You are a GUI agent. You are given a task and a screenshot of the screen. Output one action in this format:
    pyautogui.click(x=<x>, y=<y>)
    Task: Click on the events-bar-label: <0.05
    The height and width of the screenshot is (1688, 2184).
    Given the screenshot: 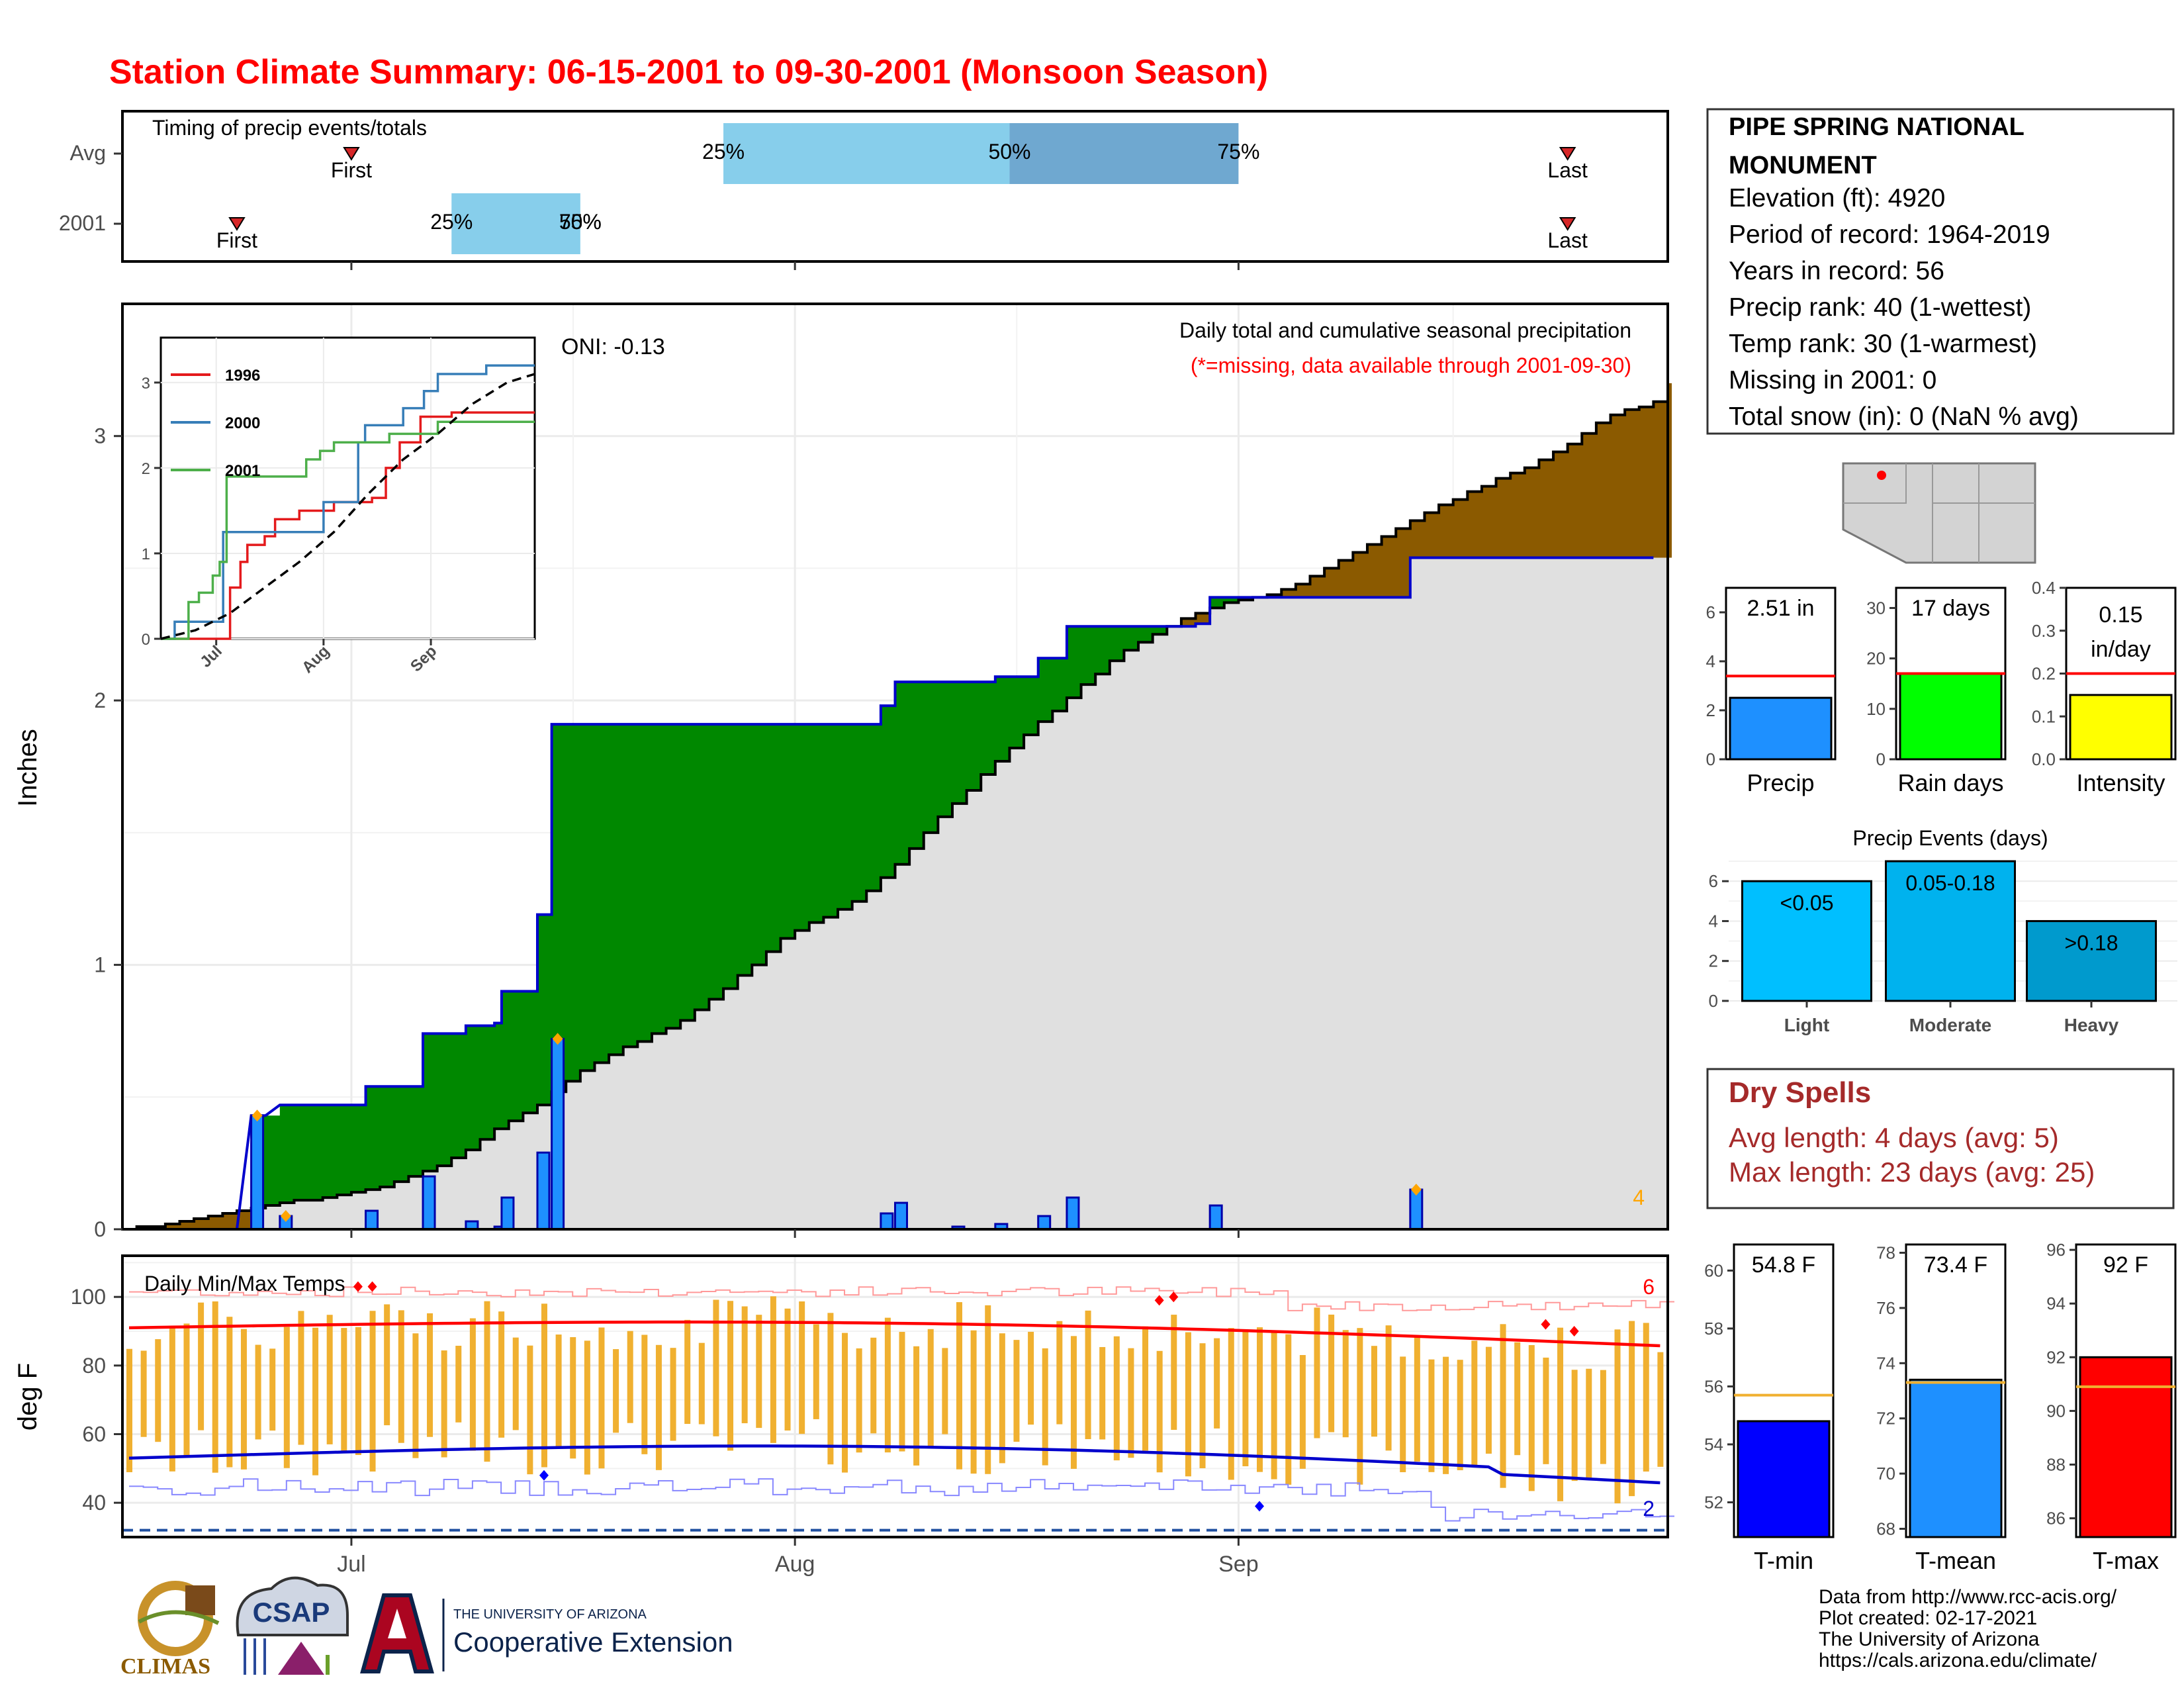 What is the action you would take?
    pyautogui.click(x=1807, y=903)
    